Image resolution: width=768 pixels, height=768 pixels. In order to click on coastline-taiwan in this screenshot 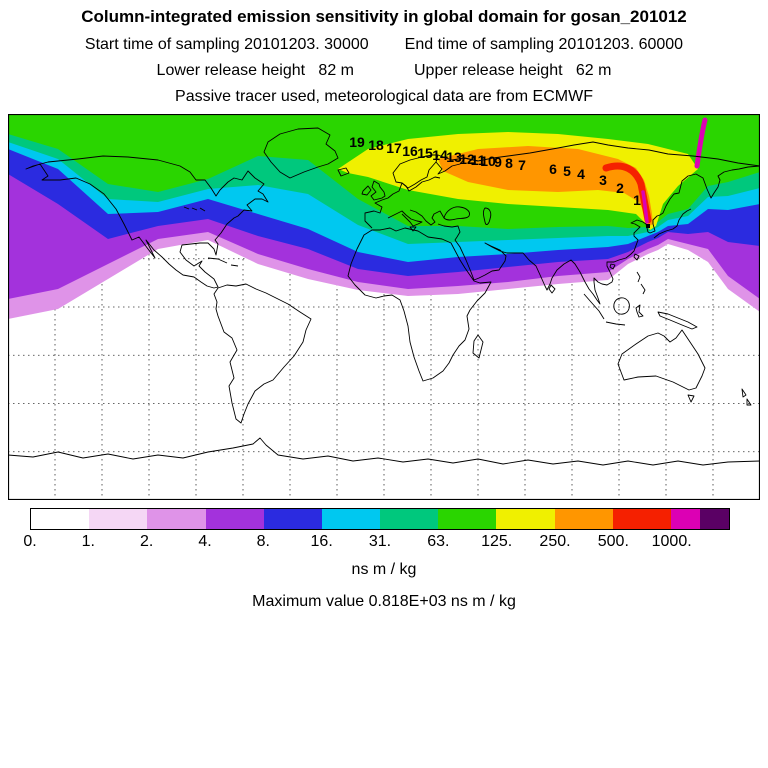, I will do `click(636, 257)`.